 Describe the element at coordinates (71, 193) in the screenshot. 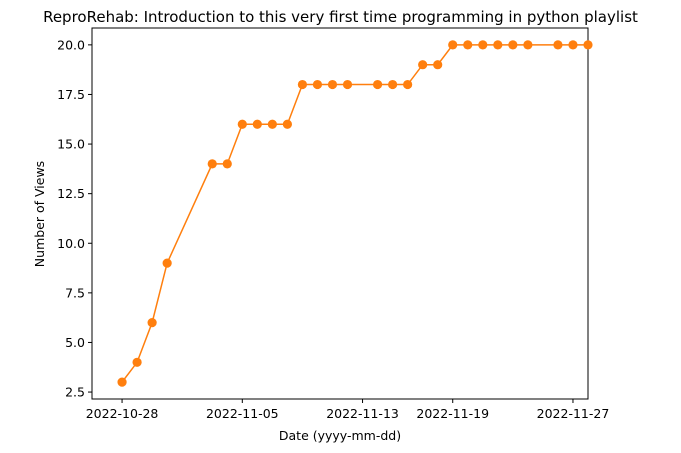

I see `y-tick-label: 12.5` at that location.